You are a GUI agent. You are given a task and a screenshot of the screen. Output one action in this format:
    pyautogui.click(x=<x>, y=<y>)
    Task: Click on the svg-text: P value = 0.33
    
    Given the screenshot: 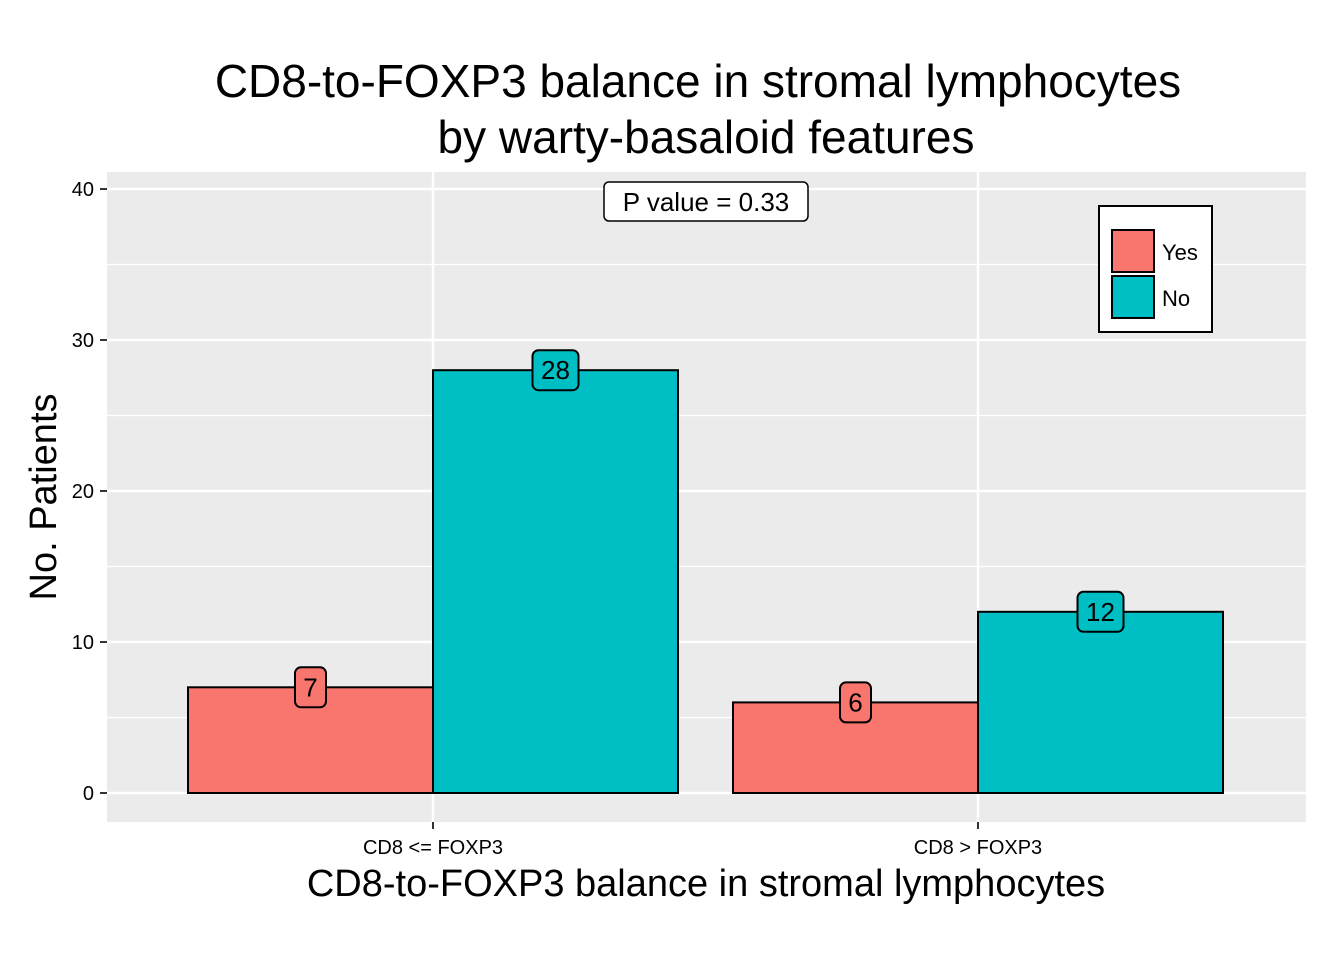 What is the action you would take?
    pyautogui.click(x=706, y=202)
    